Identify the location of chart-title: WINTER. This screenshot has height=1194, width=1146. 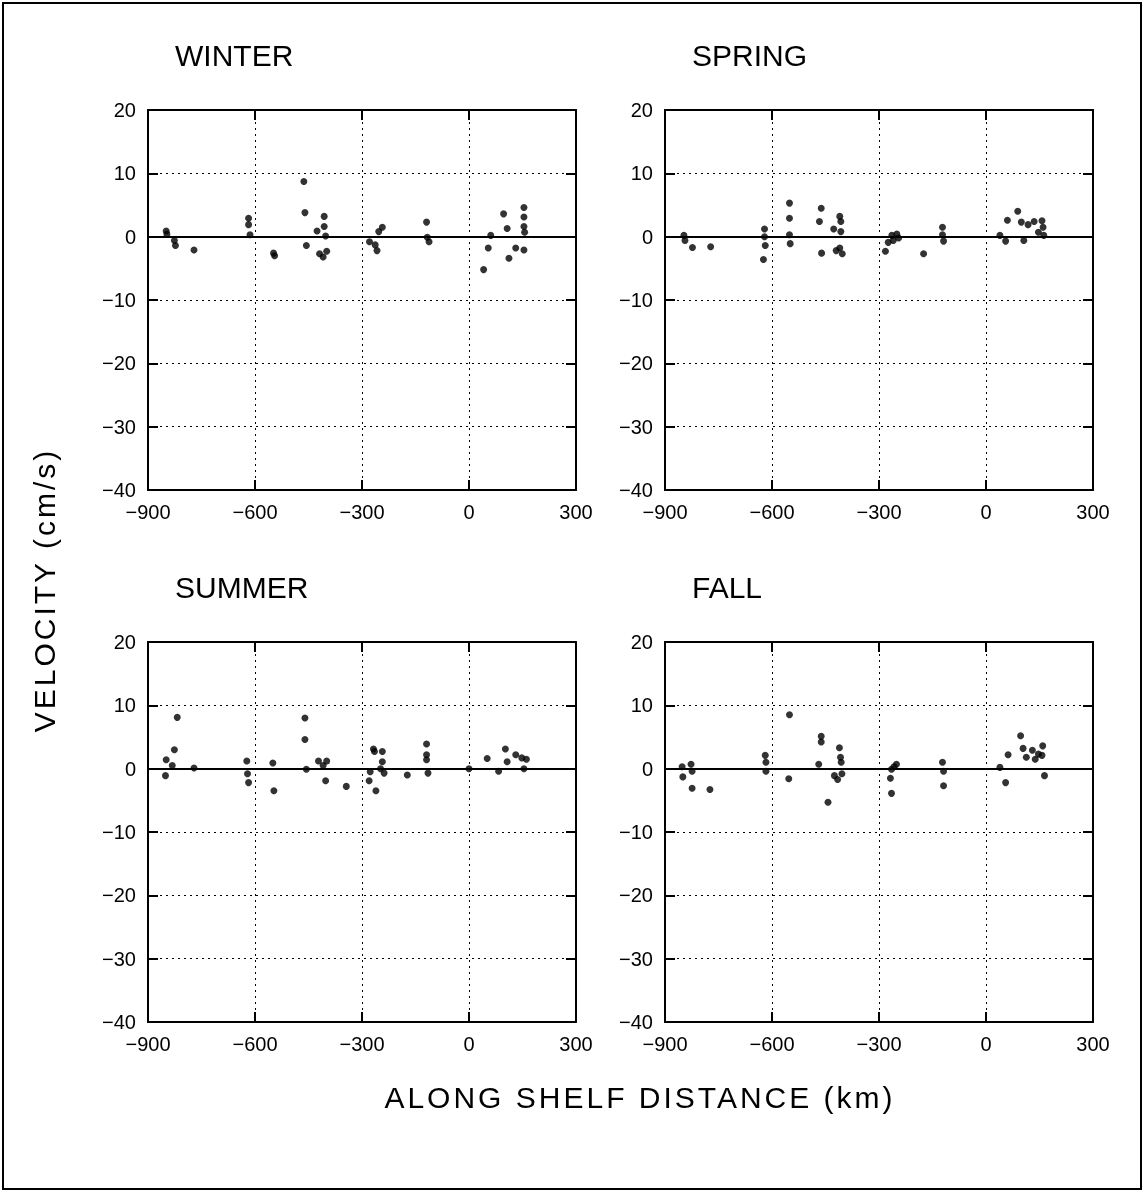
(234, 55).